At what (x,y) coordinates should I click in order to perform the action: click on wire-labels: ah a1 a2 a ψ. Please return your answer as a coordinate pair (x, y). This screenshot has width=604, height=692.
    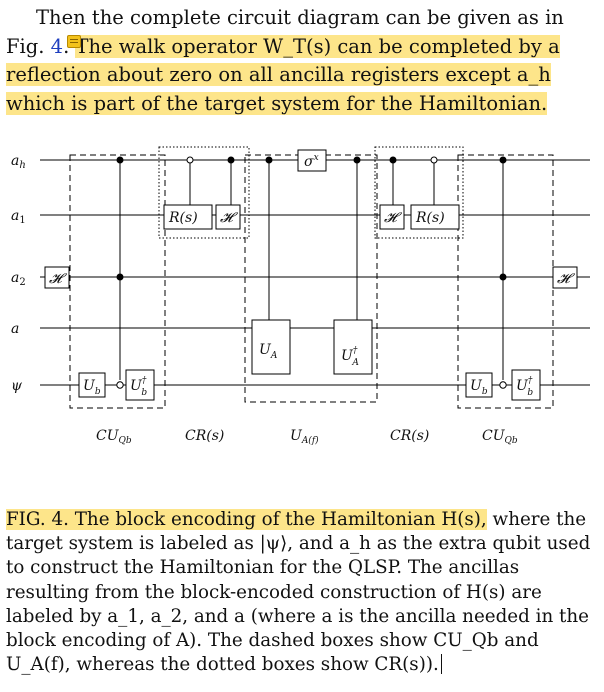
    Looking at the image, I should click on (18, 273).